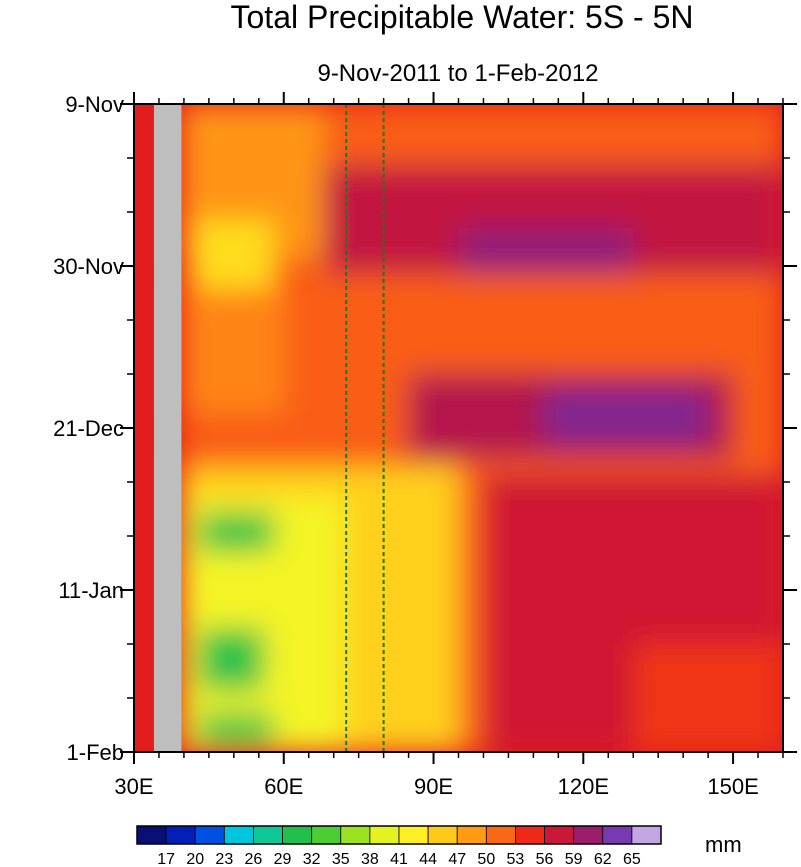  Describe the element at coordinates (254, 859) in the screenshot. I see `colorbar-label: 26` at that location.